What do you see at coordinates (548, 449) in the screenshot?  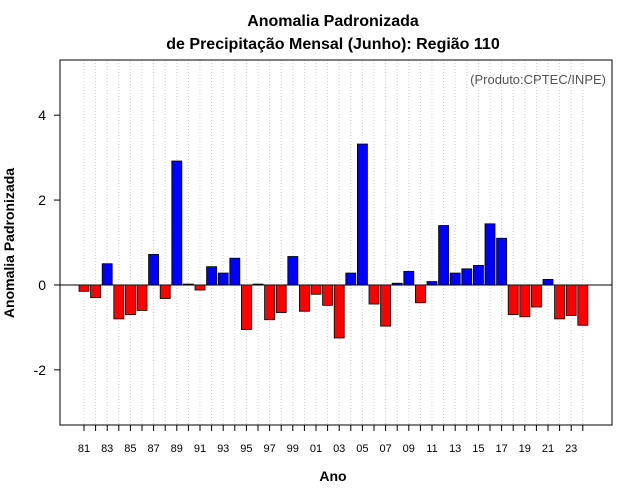 I see `x-tick-label: 21` at bounding box center [548, 449].